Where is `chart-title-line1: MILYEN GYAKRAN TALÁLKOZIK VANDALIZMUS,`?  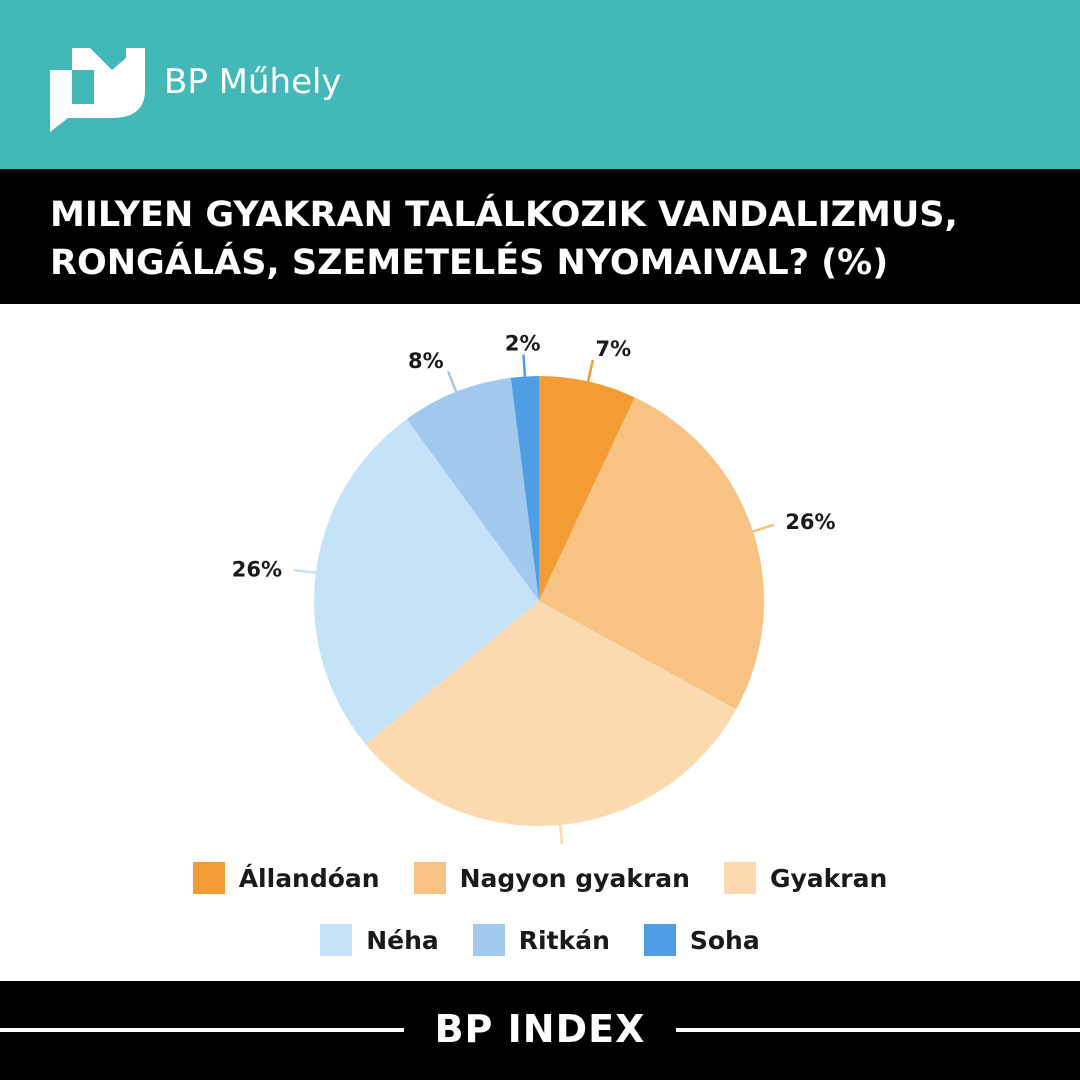
chart-title-line1: MILYEN GYAKRAN TALÁLKOZIK VANDALIZMUS, is located at coordinates (504, 215).